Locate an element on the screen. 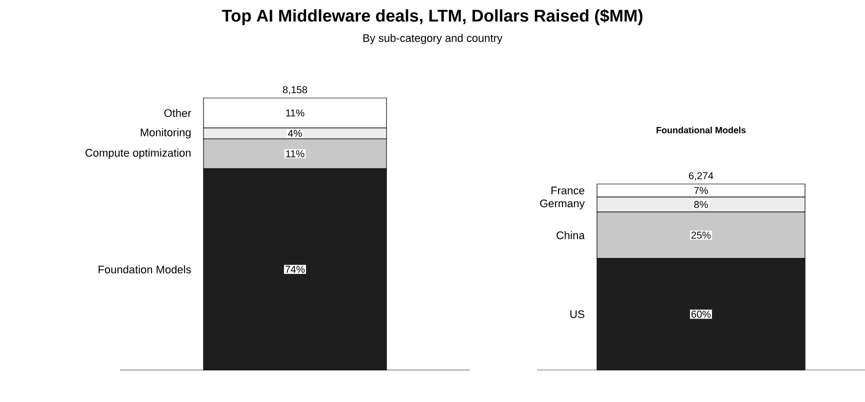 The width and height of the screenshot is (865, 402). text: By sub-category and country is located at coordinates (432, 39).